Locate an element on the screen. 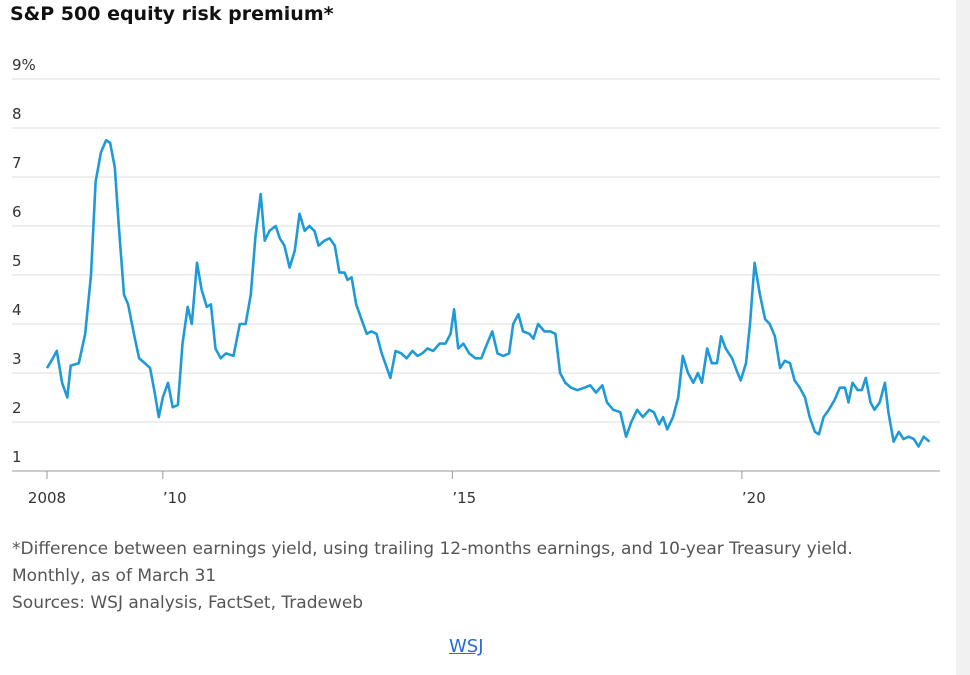 Image resolution: width=970 pixels, height=675 pixels. y-tick-label: 8 is located at coordinates (17, 114).